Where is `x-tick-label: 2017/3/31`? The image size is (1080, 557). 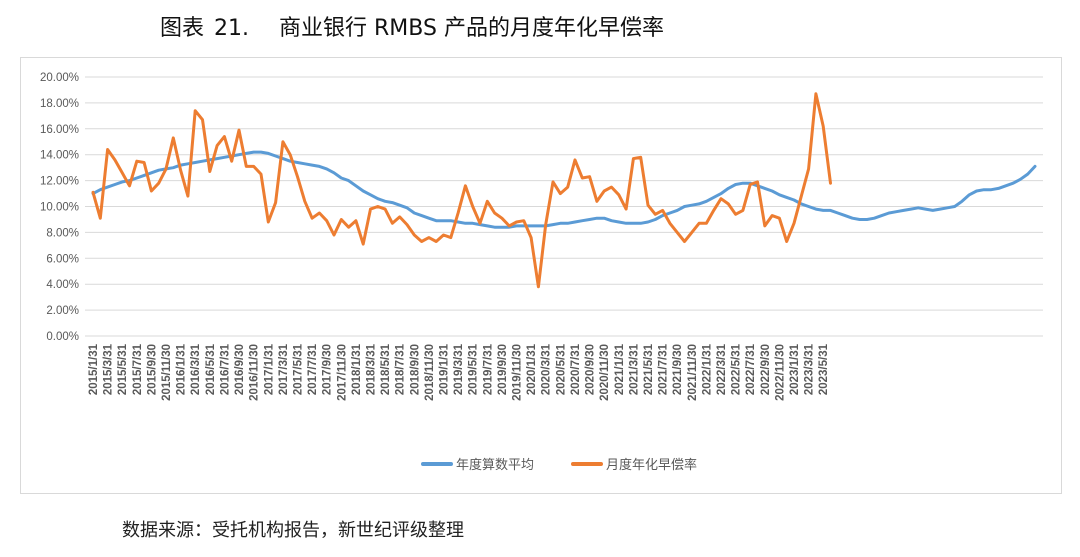 x-tick-label: 2017/3/31 is located at coordinates (284, 369).